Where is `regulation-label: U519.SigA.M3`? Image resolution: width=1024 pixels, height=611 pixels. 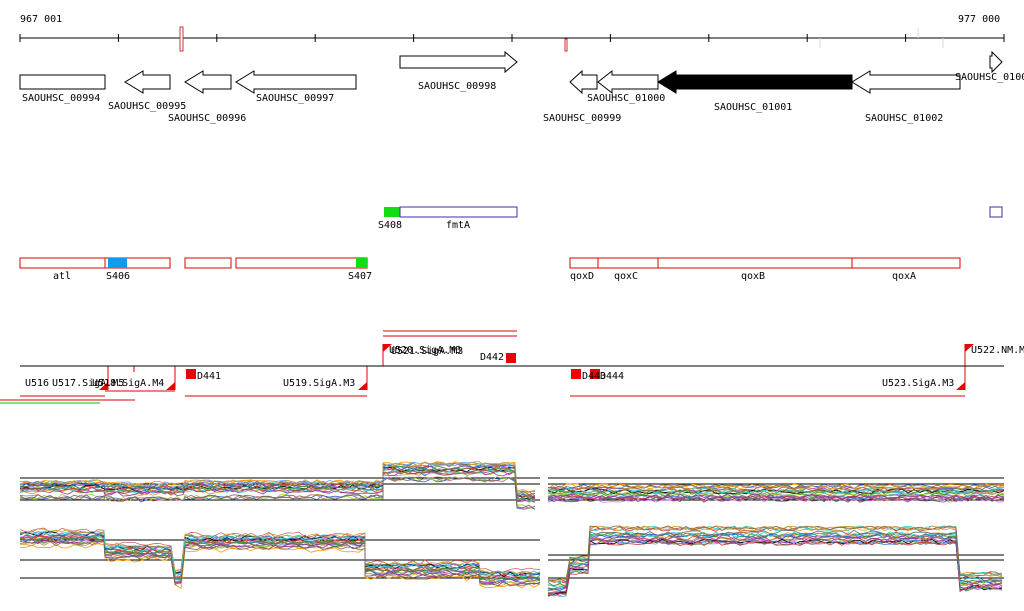
regulation-label: U519.SigA.M3 is located at coordinates (319, 383).